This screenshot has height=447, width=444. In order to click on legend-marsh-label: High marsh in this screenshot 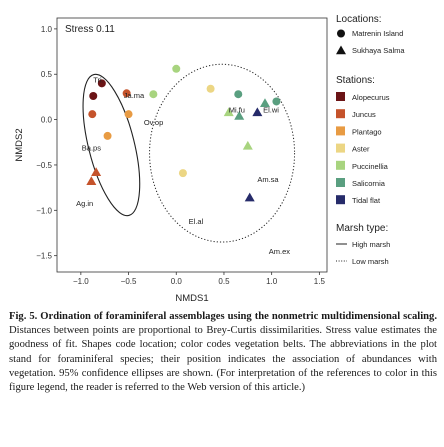, I will do `click(371, 244)`.